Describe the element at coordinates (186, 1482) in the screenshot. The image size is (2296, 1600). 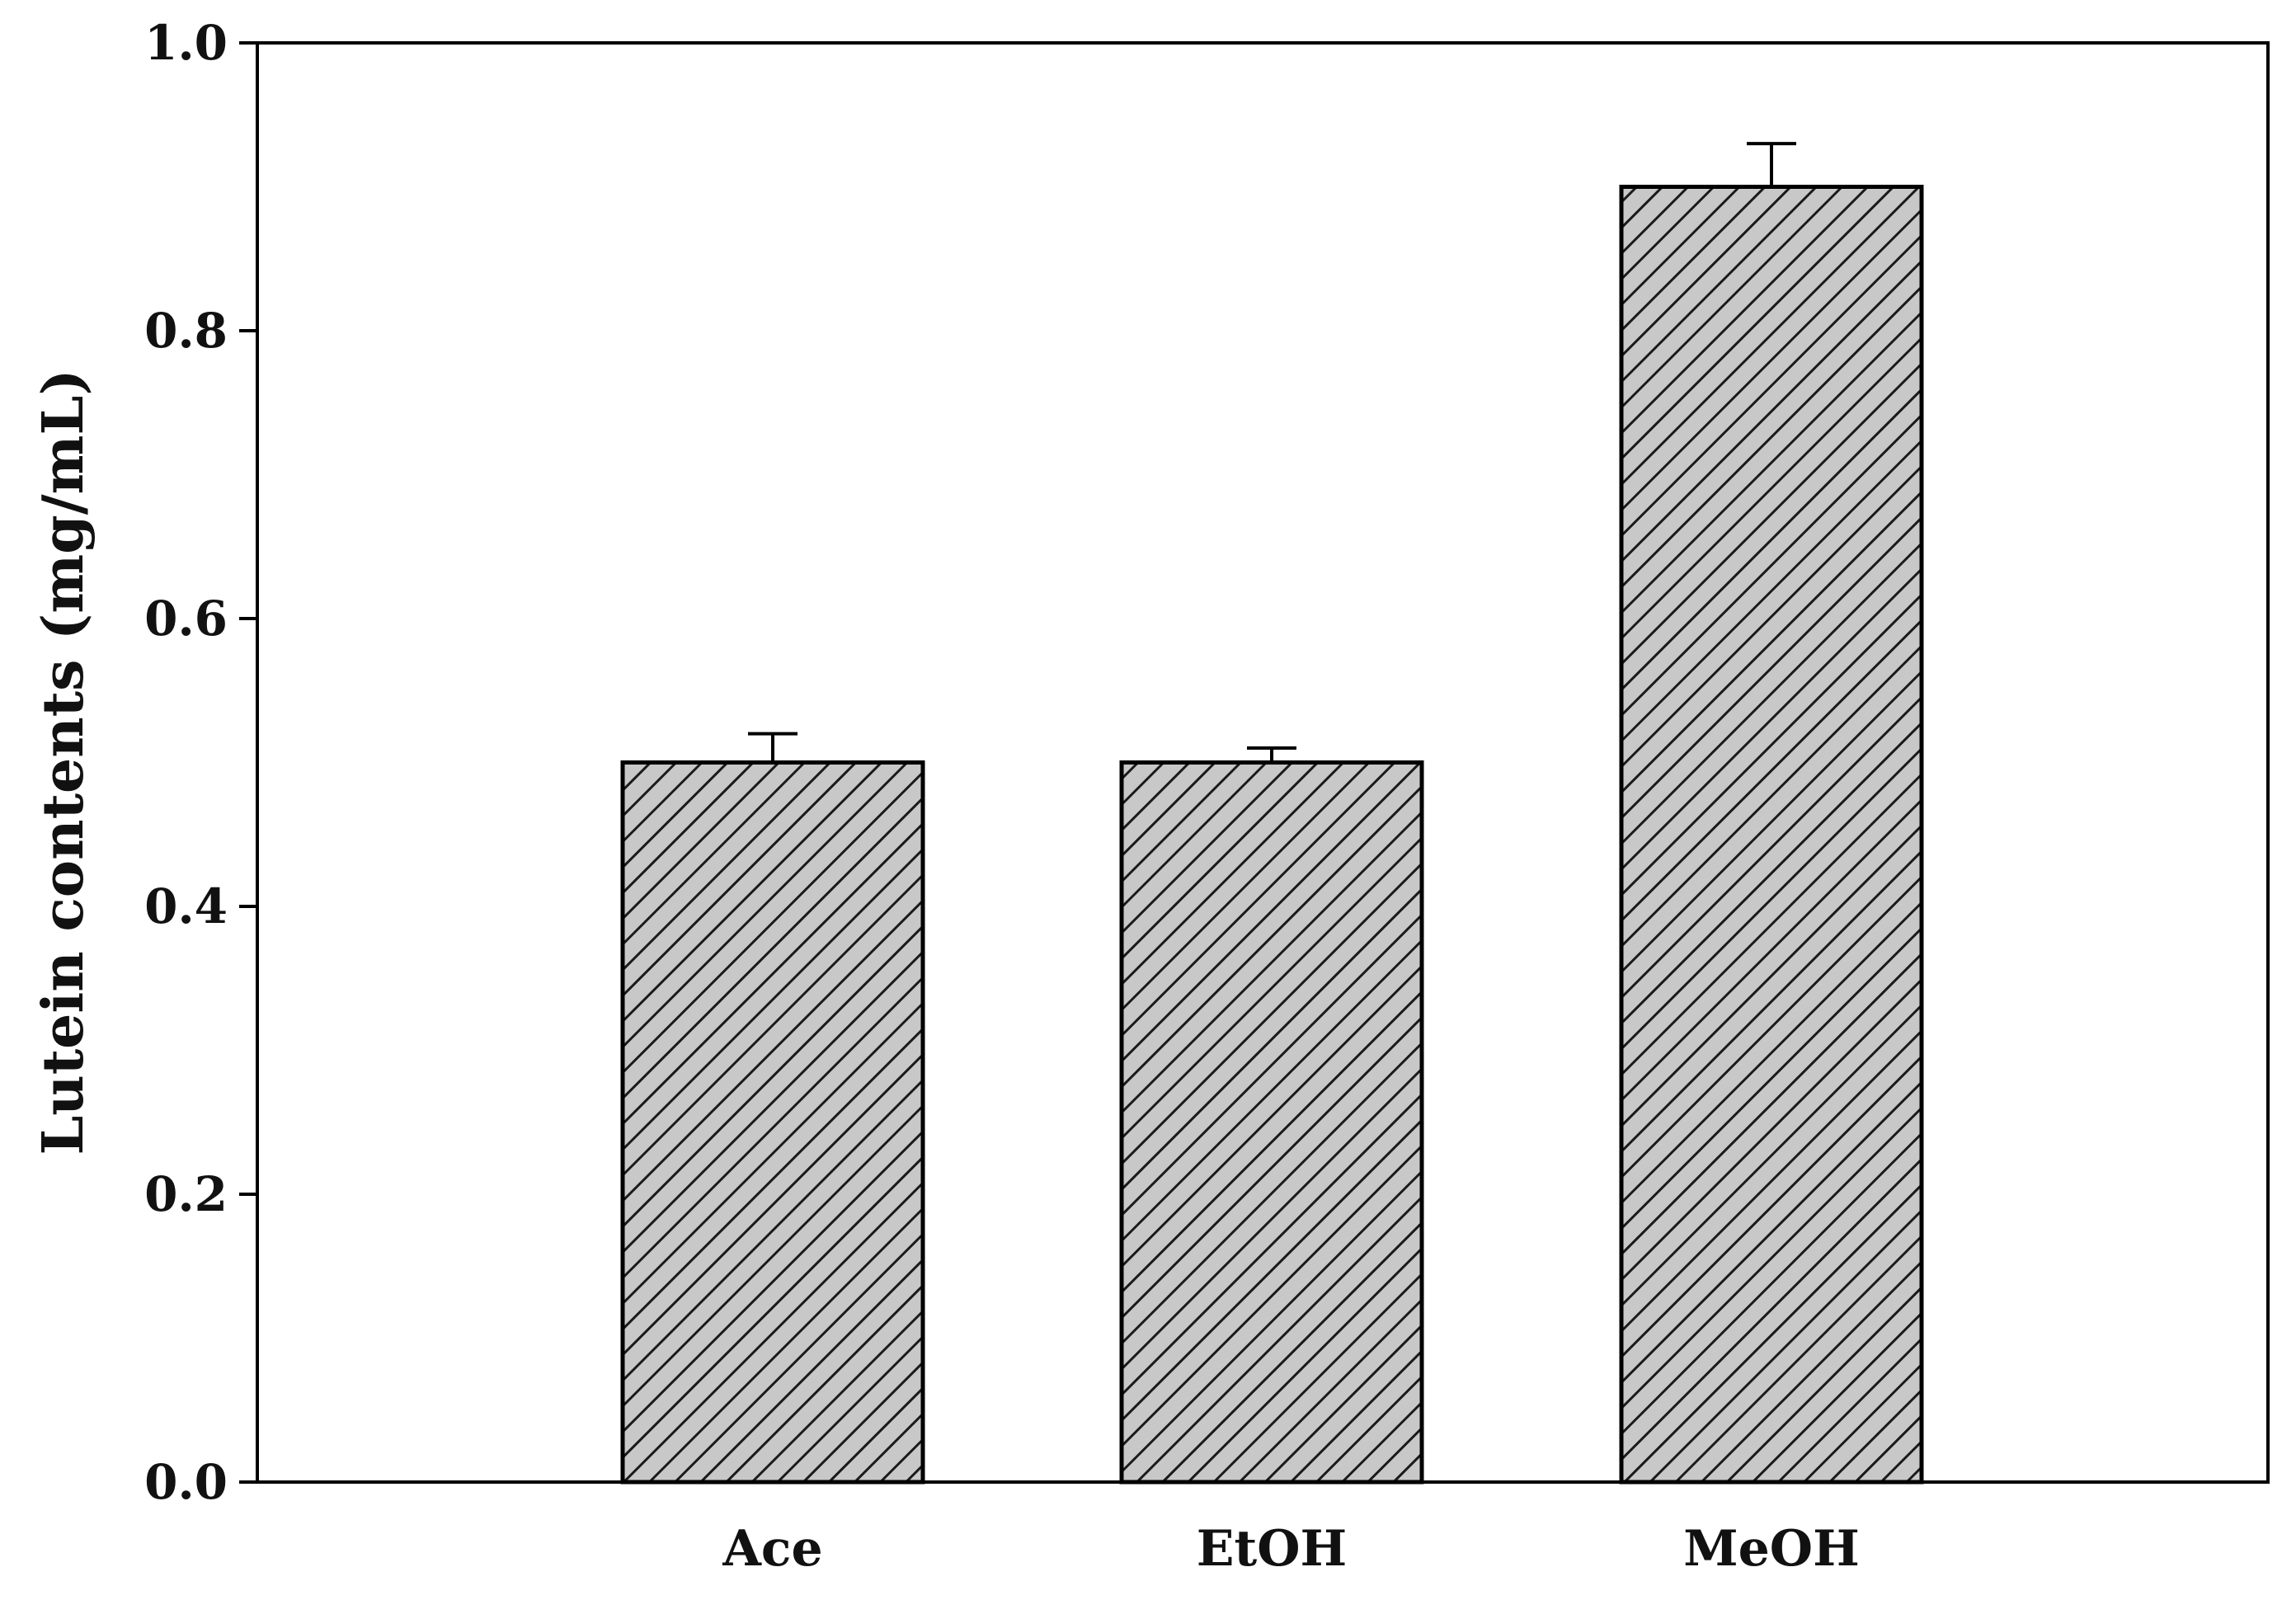
I see `y-tick-label: 0.0` at that location.